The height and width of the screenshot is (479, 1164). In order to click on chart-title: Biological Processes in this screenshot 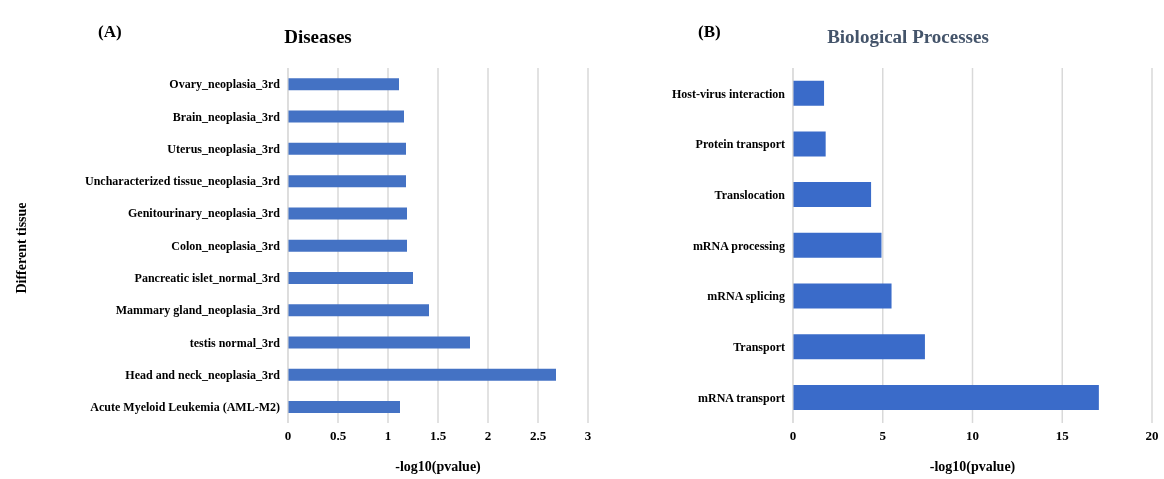, I will do `click(908, 37)`.